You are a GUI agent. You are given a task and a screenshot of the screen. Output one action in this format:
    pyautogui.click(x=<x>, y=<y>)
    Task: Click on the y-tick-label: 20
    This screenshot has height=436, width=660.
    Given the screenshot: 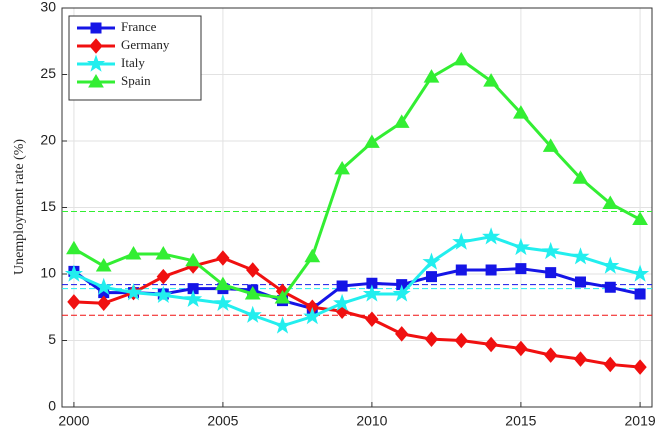 What is the action you would take?
    pyautogui.click(x=48, y=140)
    